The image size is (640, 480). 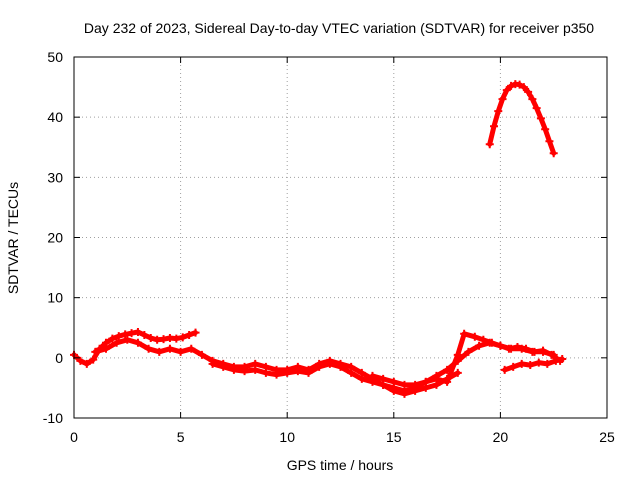 What do you see at coordinates (74, 437) in the screenshot?
I see `x-tick-label: 0` at bounding box center [74, 437].